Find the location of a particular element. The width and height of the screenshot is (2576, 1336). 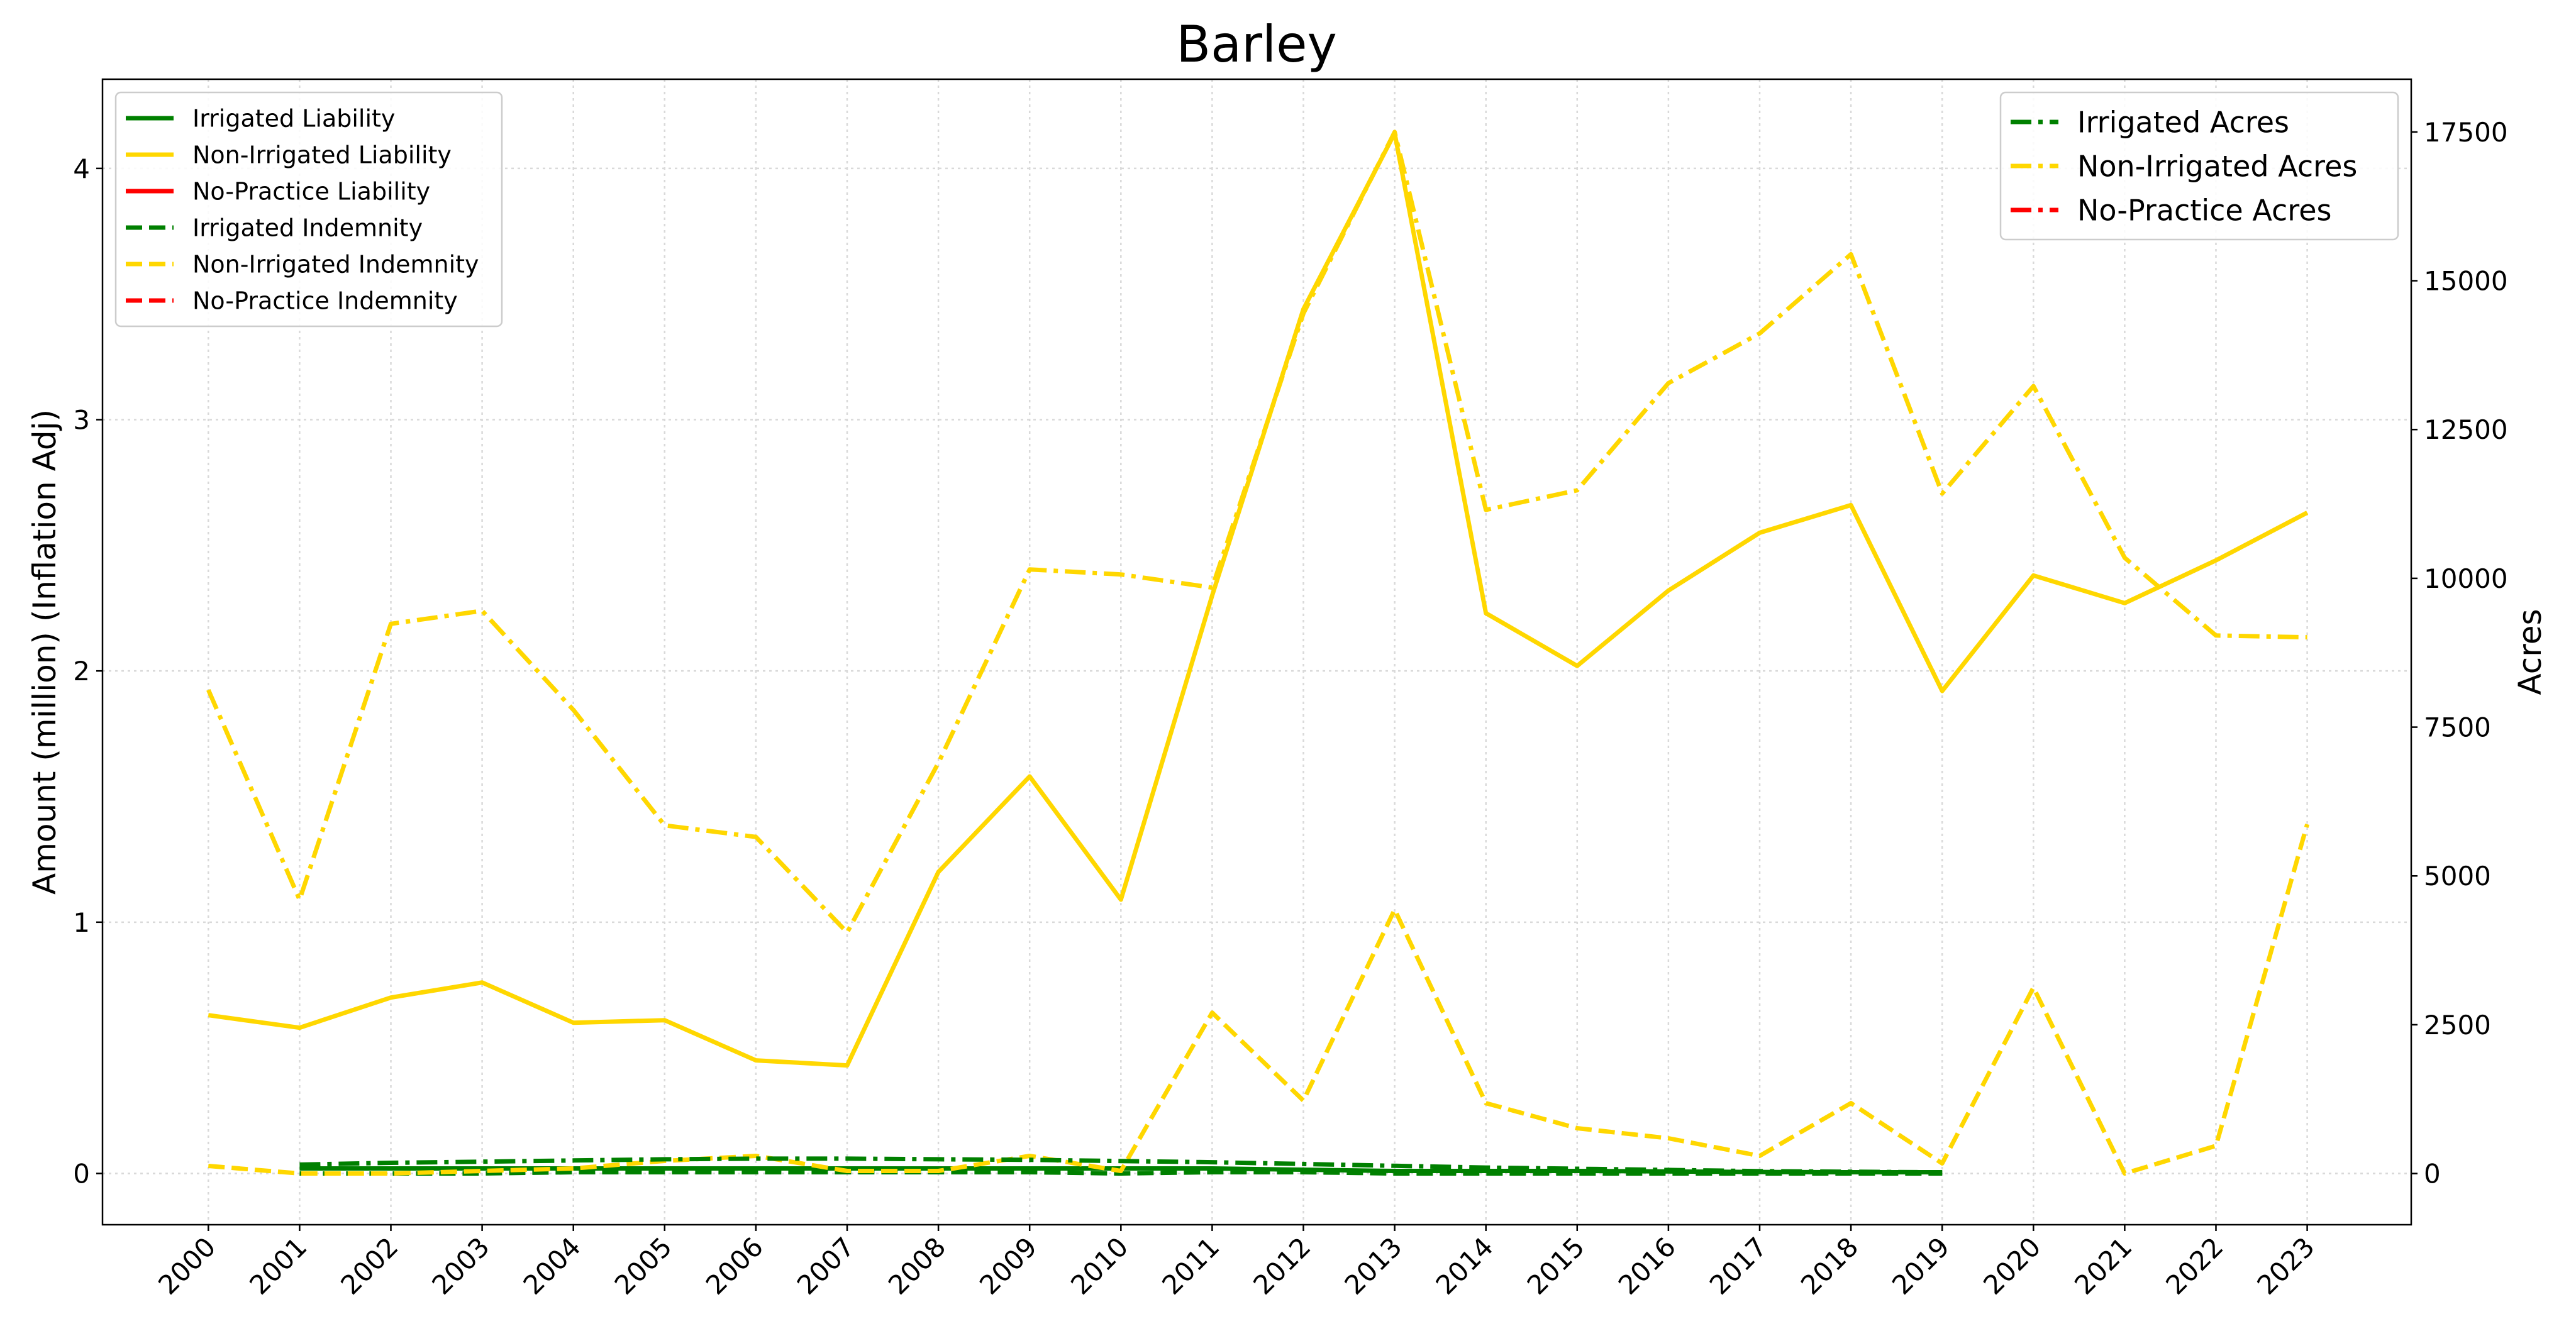

legend-label: No-Practice Liability is located at coordinates (311, 192).